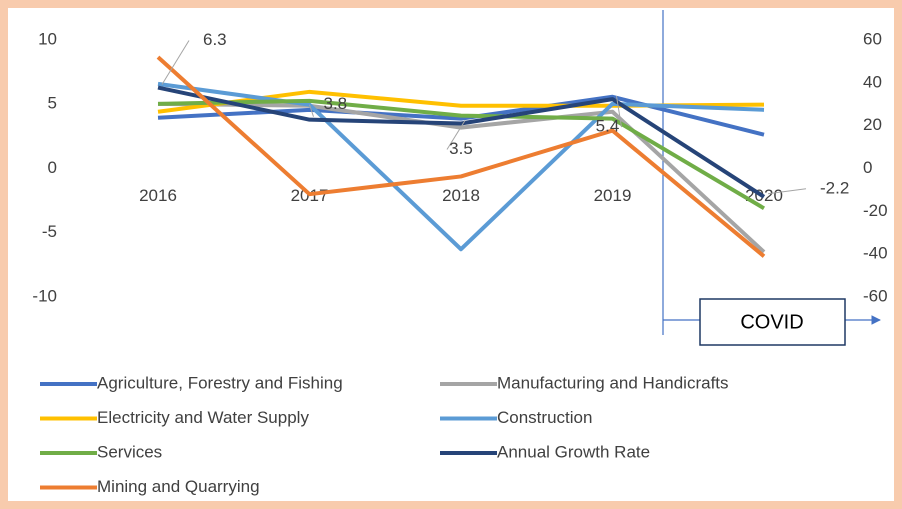  What do you see at coordinates (52, 103) in the screenshot?
I see `y-tick-label: 5` at bounding box center [52, 103].